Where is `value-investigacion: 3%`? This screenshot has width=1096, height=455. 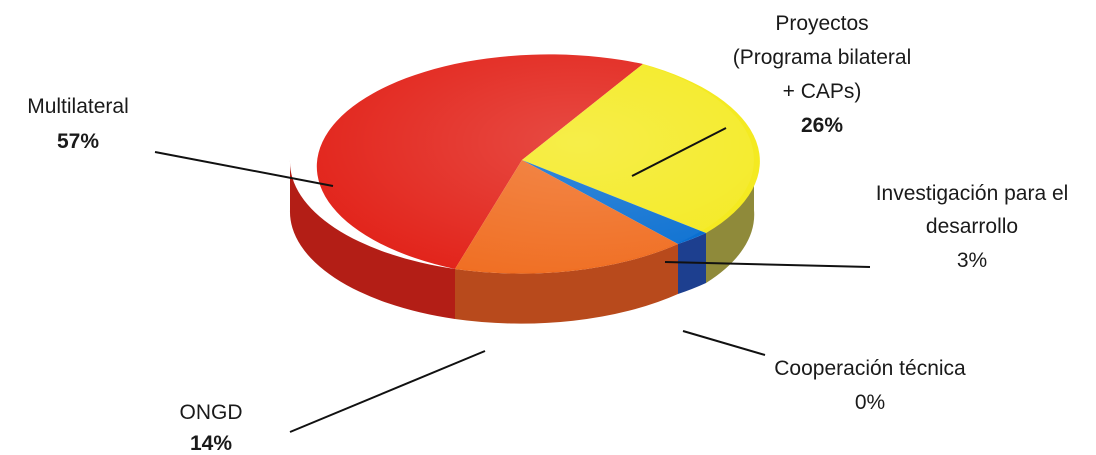
value-investigacion: 3% is located at coordinates (972, 260).